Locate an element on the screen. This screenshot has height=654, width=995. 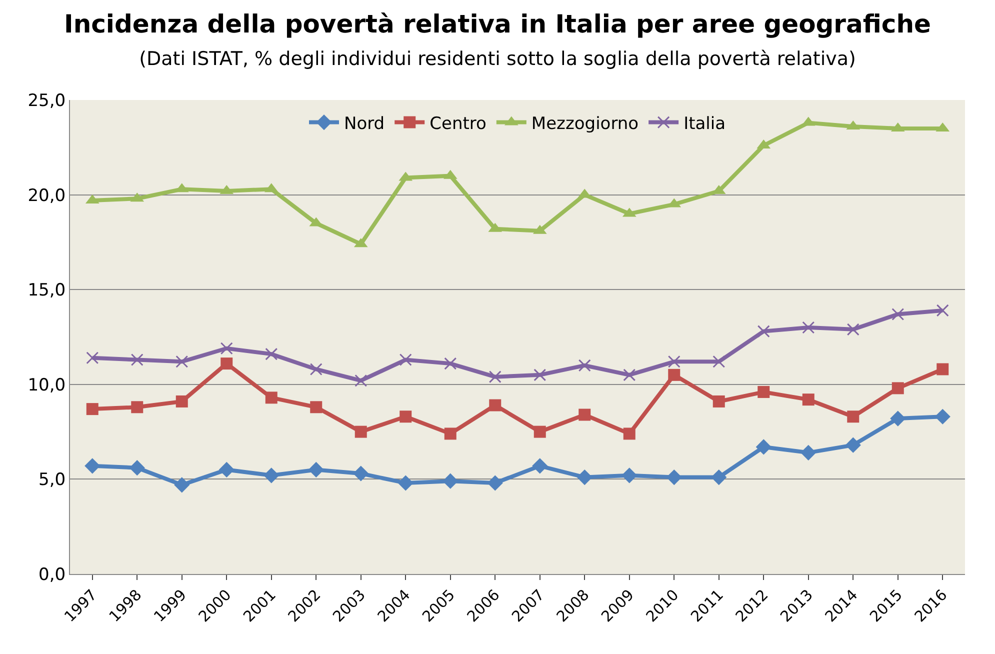
chart-title: Incidenza della povertà relativa in Italia per aree geografiche is located at coordinates (497, 24).